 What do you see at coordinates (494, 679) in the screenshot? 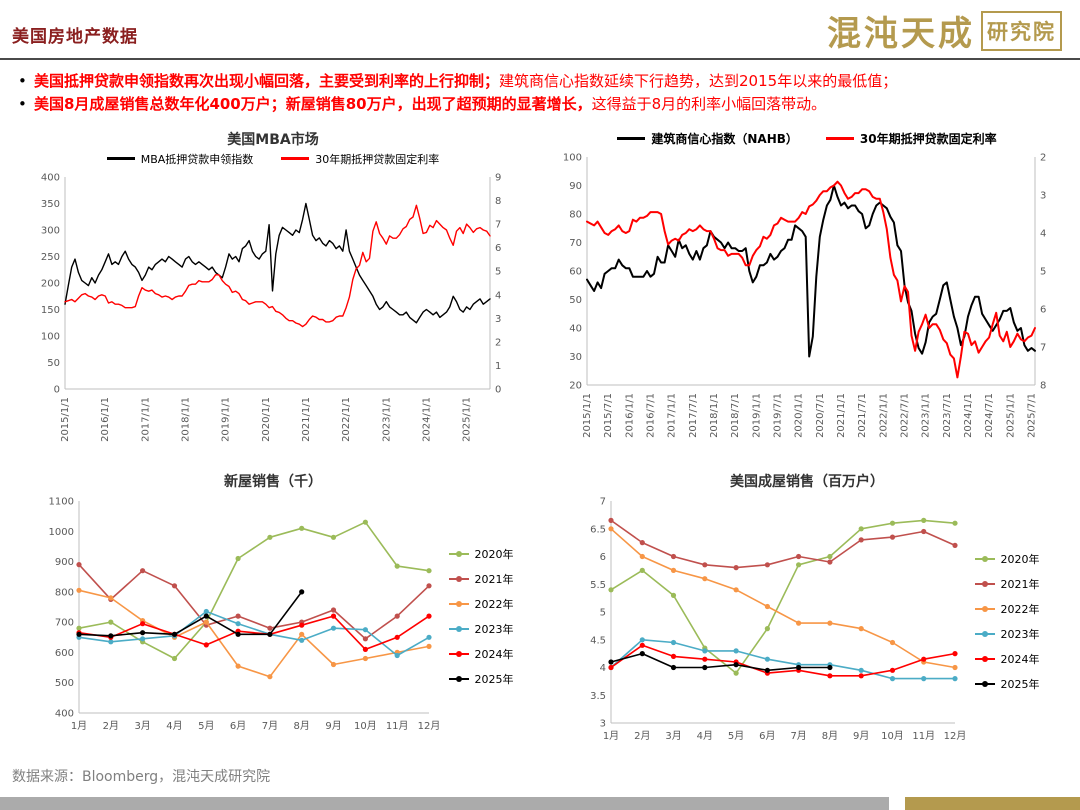
I see `legend-label: 2025年` at bounding box center [494, 679].